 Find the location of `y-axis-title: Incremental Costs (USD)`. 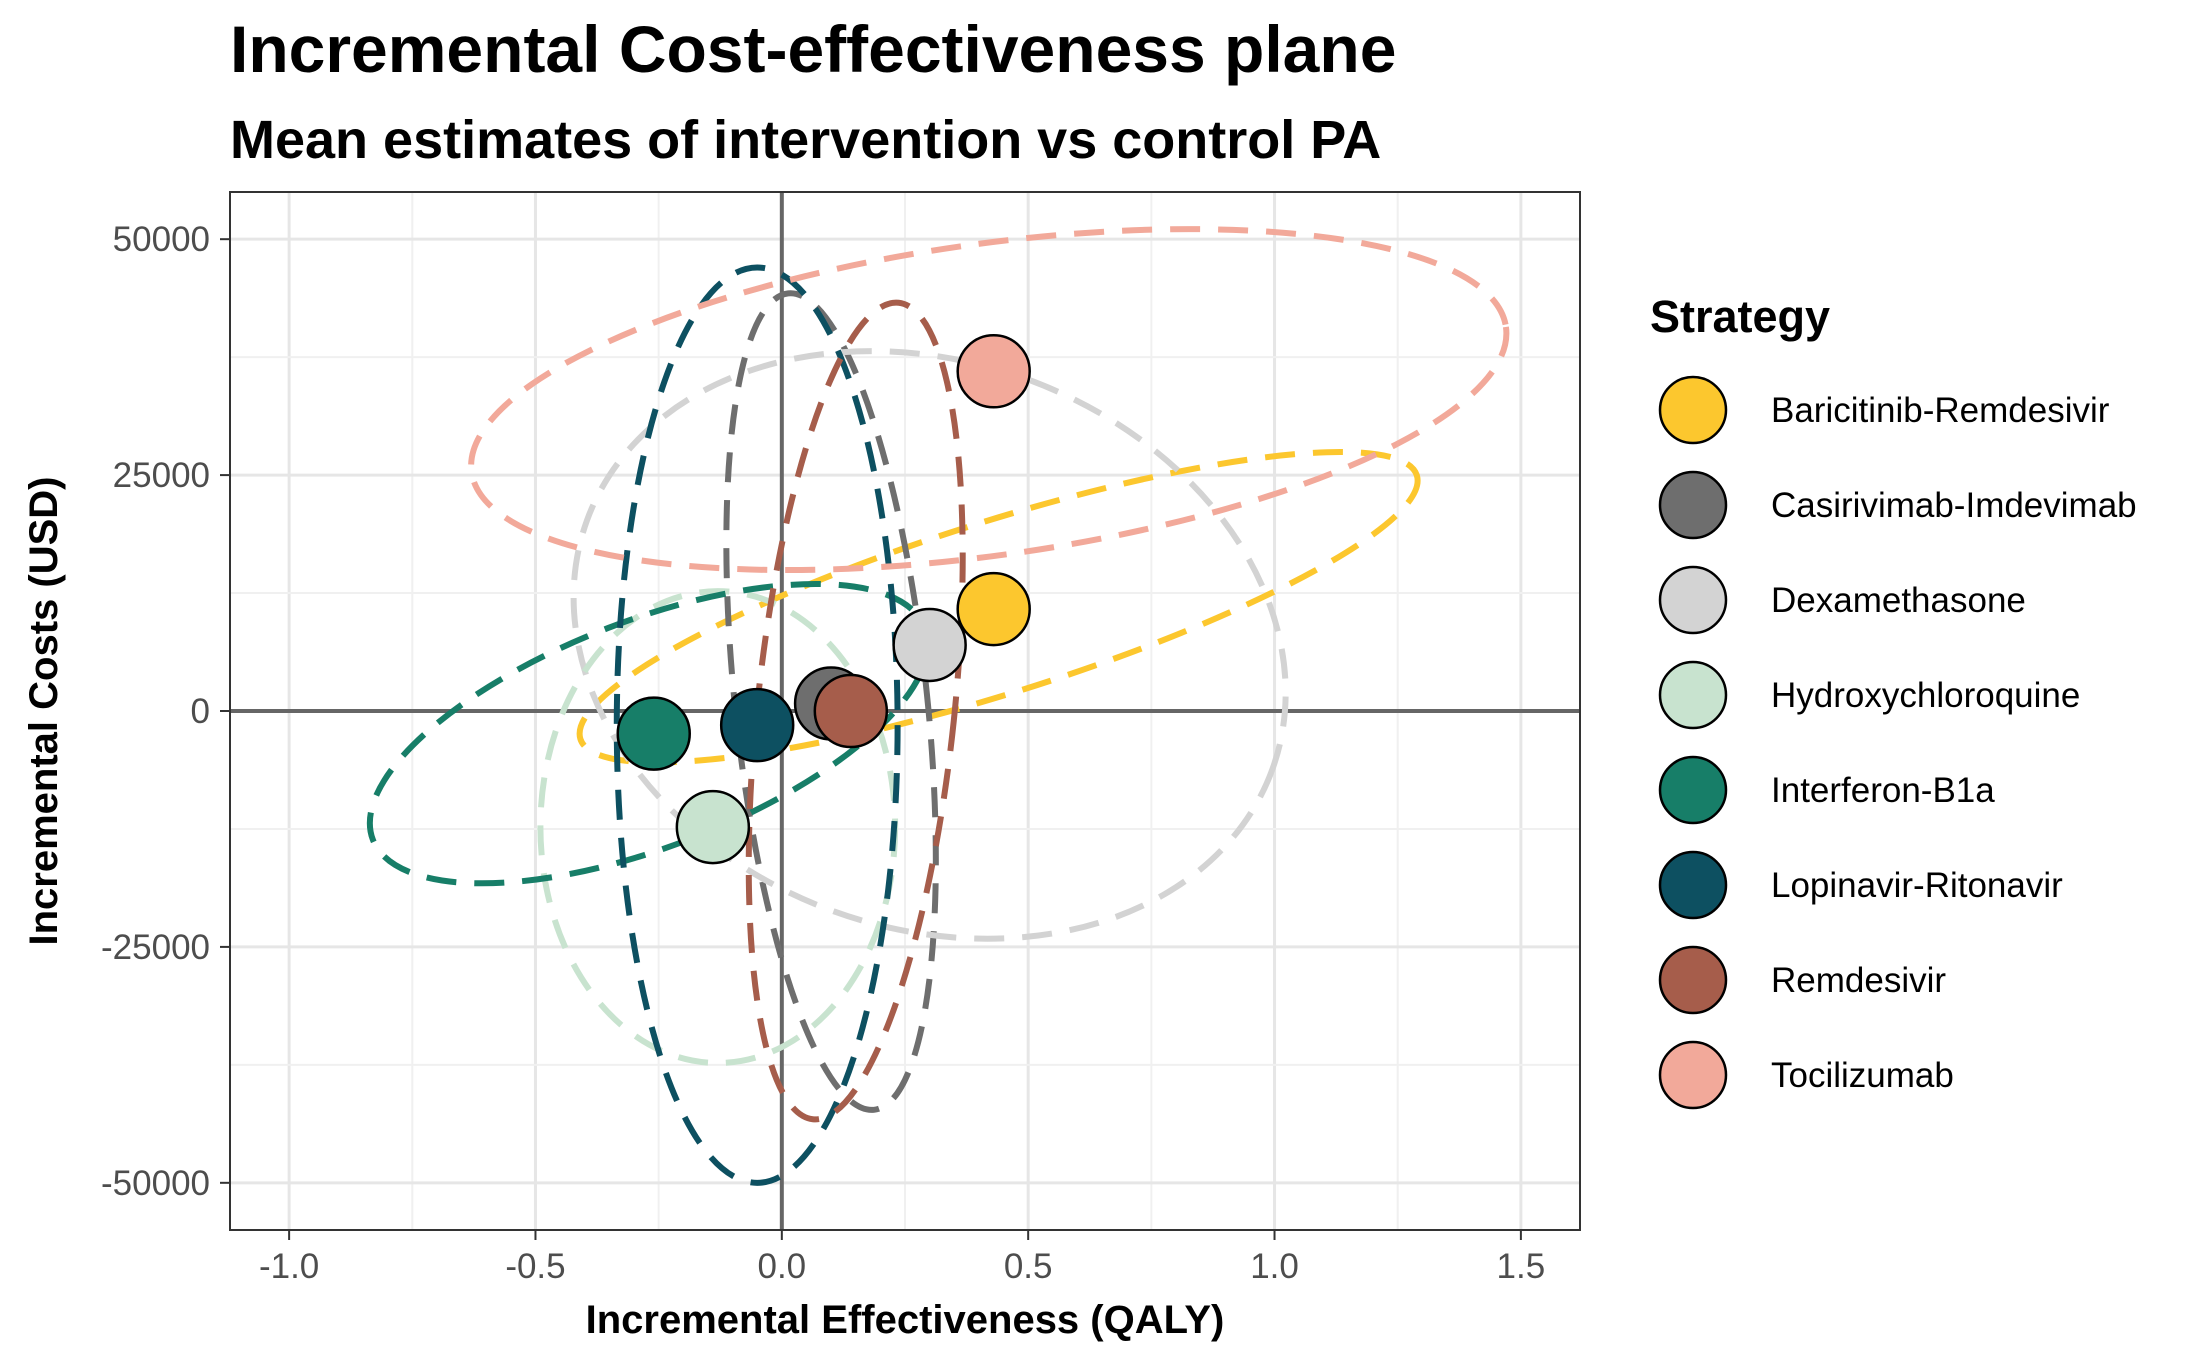

y-axis-title: Incremental Costs (USD) is located at coordinates (44, 711).